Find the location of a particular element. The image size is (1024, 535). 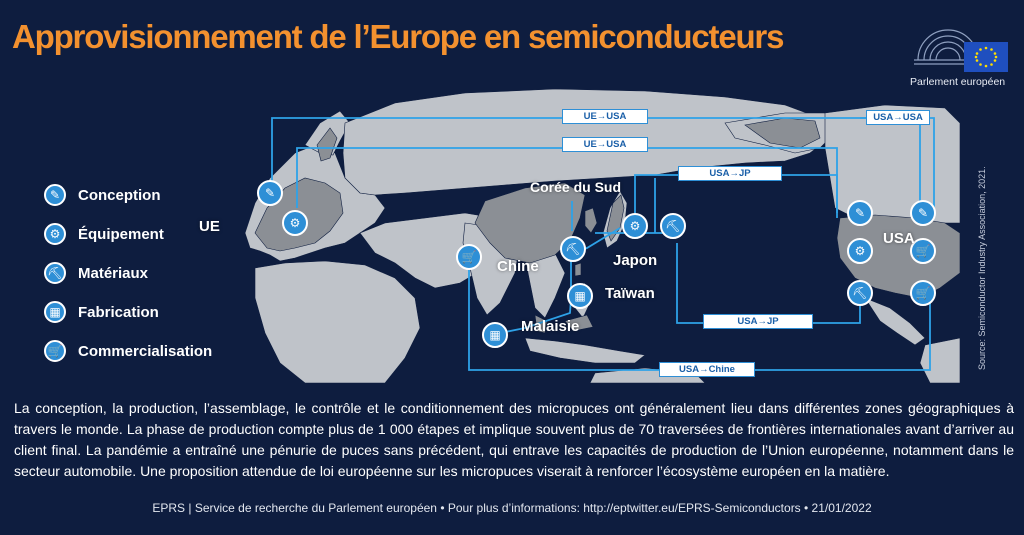

usa-commercial-node-2: 🛒 is located at coordinates (923, 293).